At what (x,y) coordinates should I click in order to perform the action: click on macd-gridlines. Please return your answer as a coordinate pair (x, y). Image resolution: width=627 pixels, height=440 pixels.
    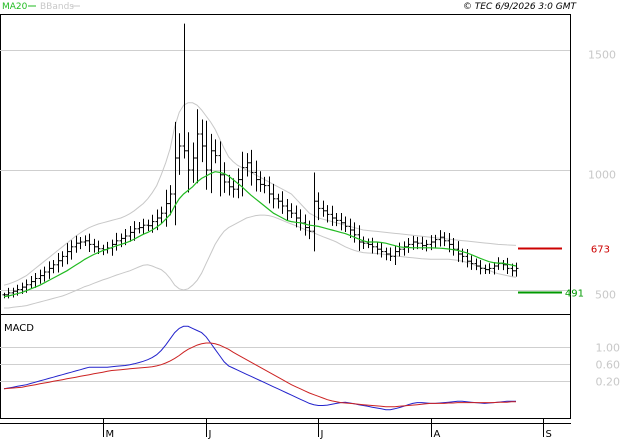
    Looking at the image, I should click on (285, 364).